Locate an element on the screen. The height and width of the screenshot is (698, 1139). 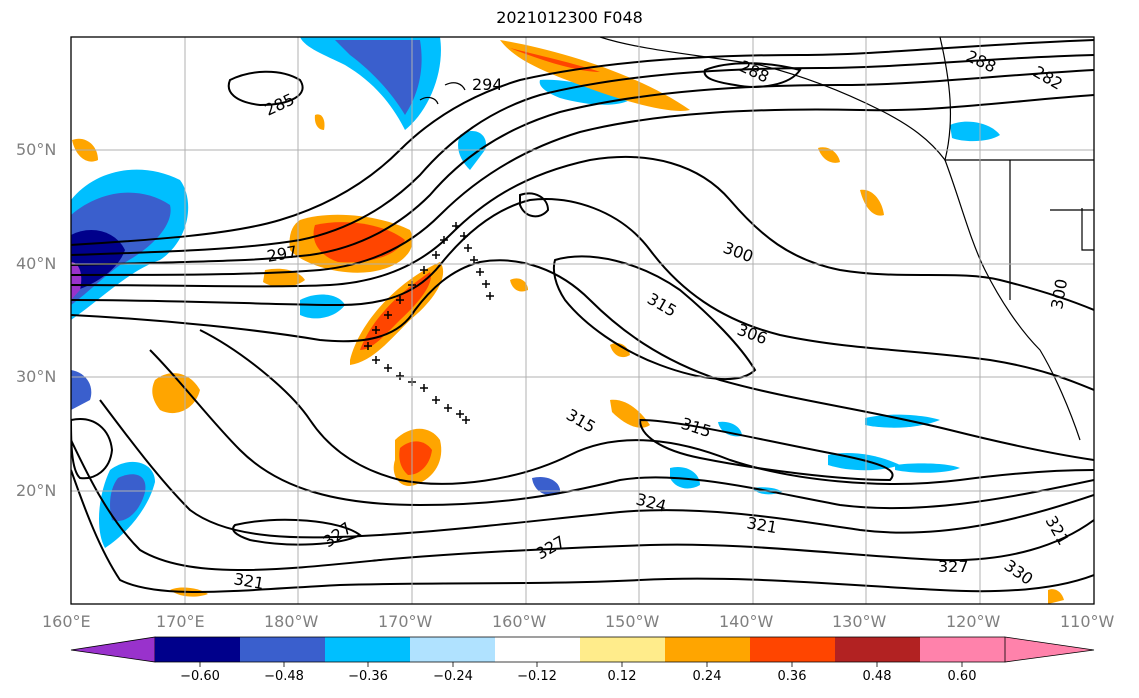
lon-tick-label: 180°W is located at coordinates (291, 621).